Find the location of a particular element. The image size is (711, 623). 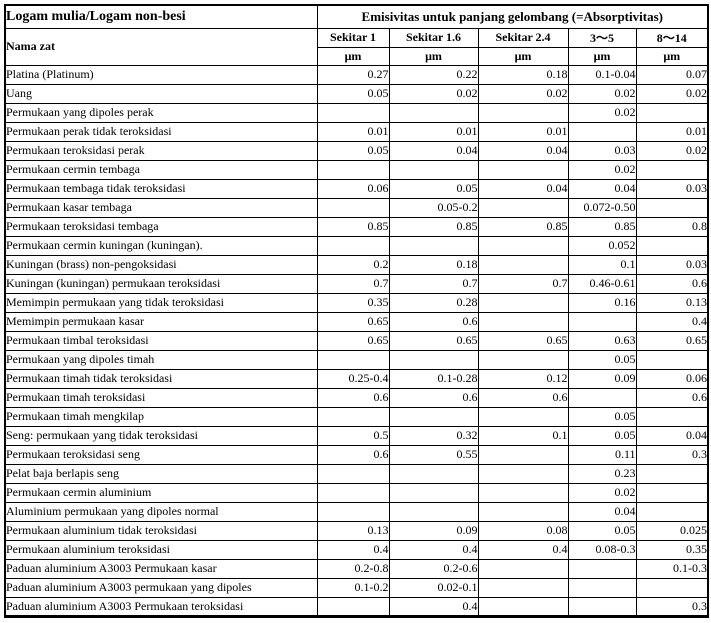

emissivity-value: 0.01 is located at coordinates (672, 131).